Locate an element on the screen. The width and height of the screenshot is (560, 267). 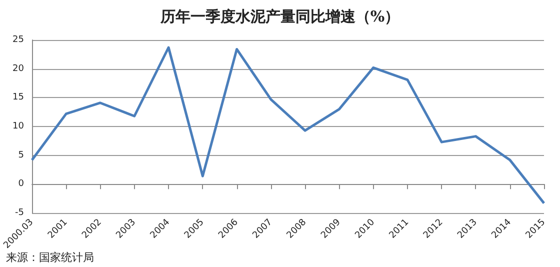
y-tick-label: 0 is located at coordinates (21, 184).